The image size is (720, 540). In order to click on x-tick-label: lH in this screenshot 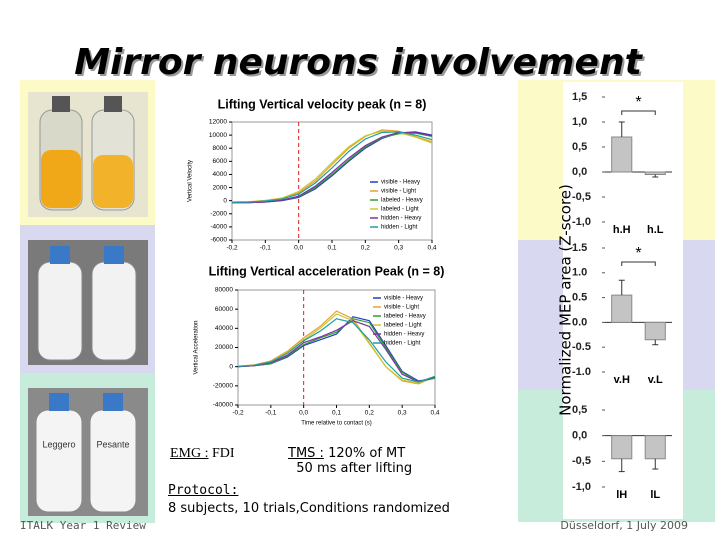, I will do `click(621, 495)`.